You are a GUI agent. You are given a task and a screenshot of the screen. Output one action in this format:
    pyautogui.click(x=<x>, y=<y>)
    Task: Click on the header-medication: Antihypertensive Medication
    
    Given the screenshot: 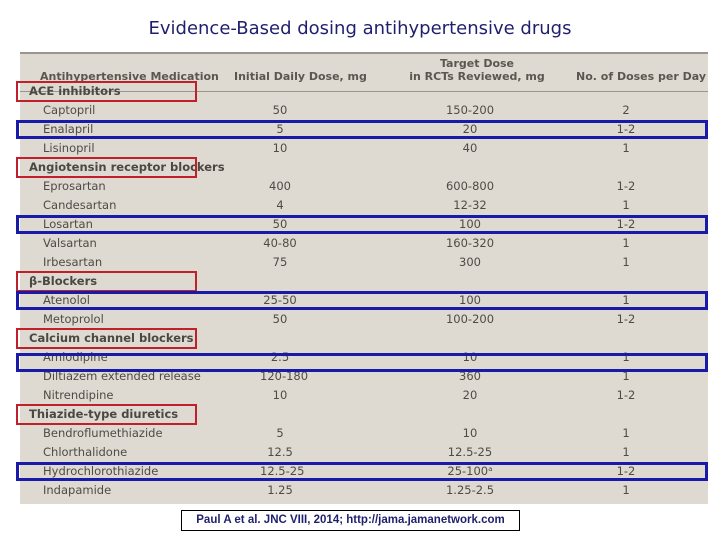 What is the action you would take?
    pyautogui.click(x=129, y=76)
    